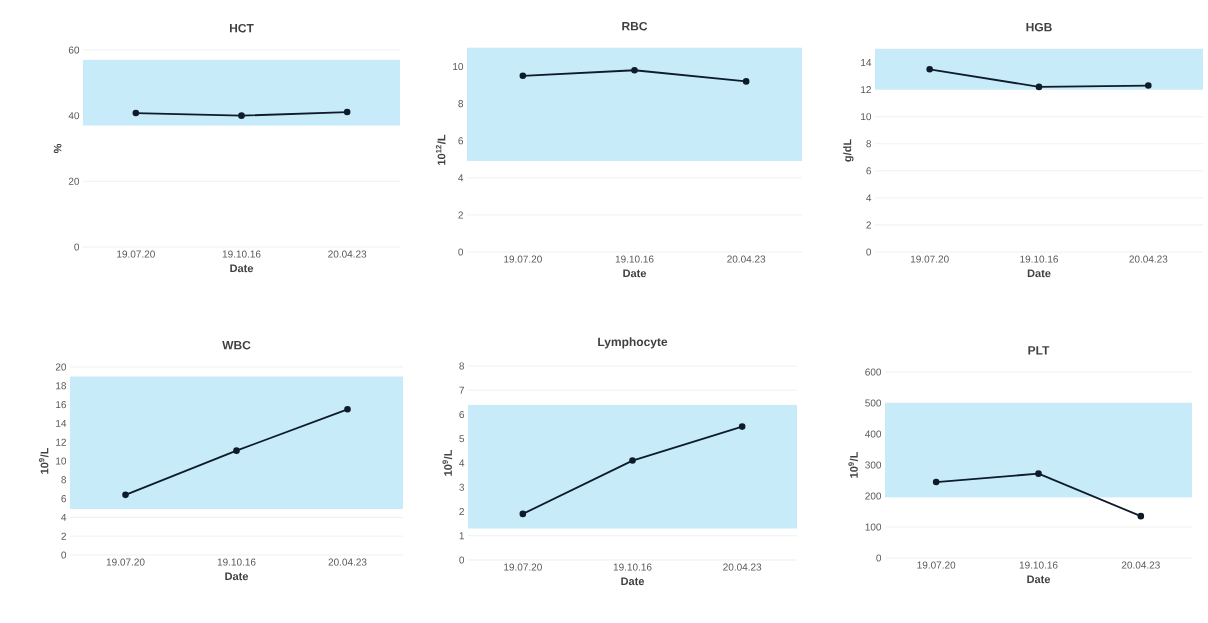 The image size is (1208, 623). I want to click on y-axis-title: %, so click(57, 148).